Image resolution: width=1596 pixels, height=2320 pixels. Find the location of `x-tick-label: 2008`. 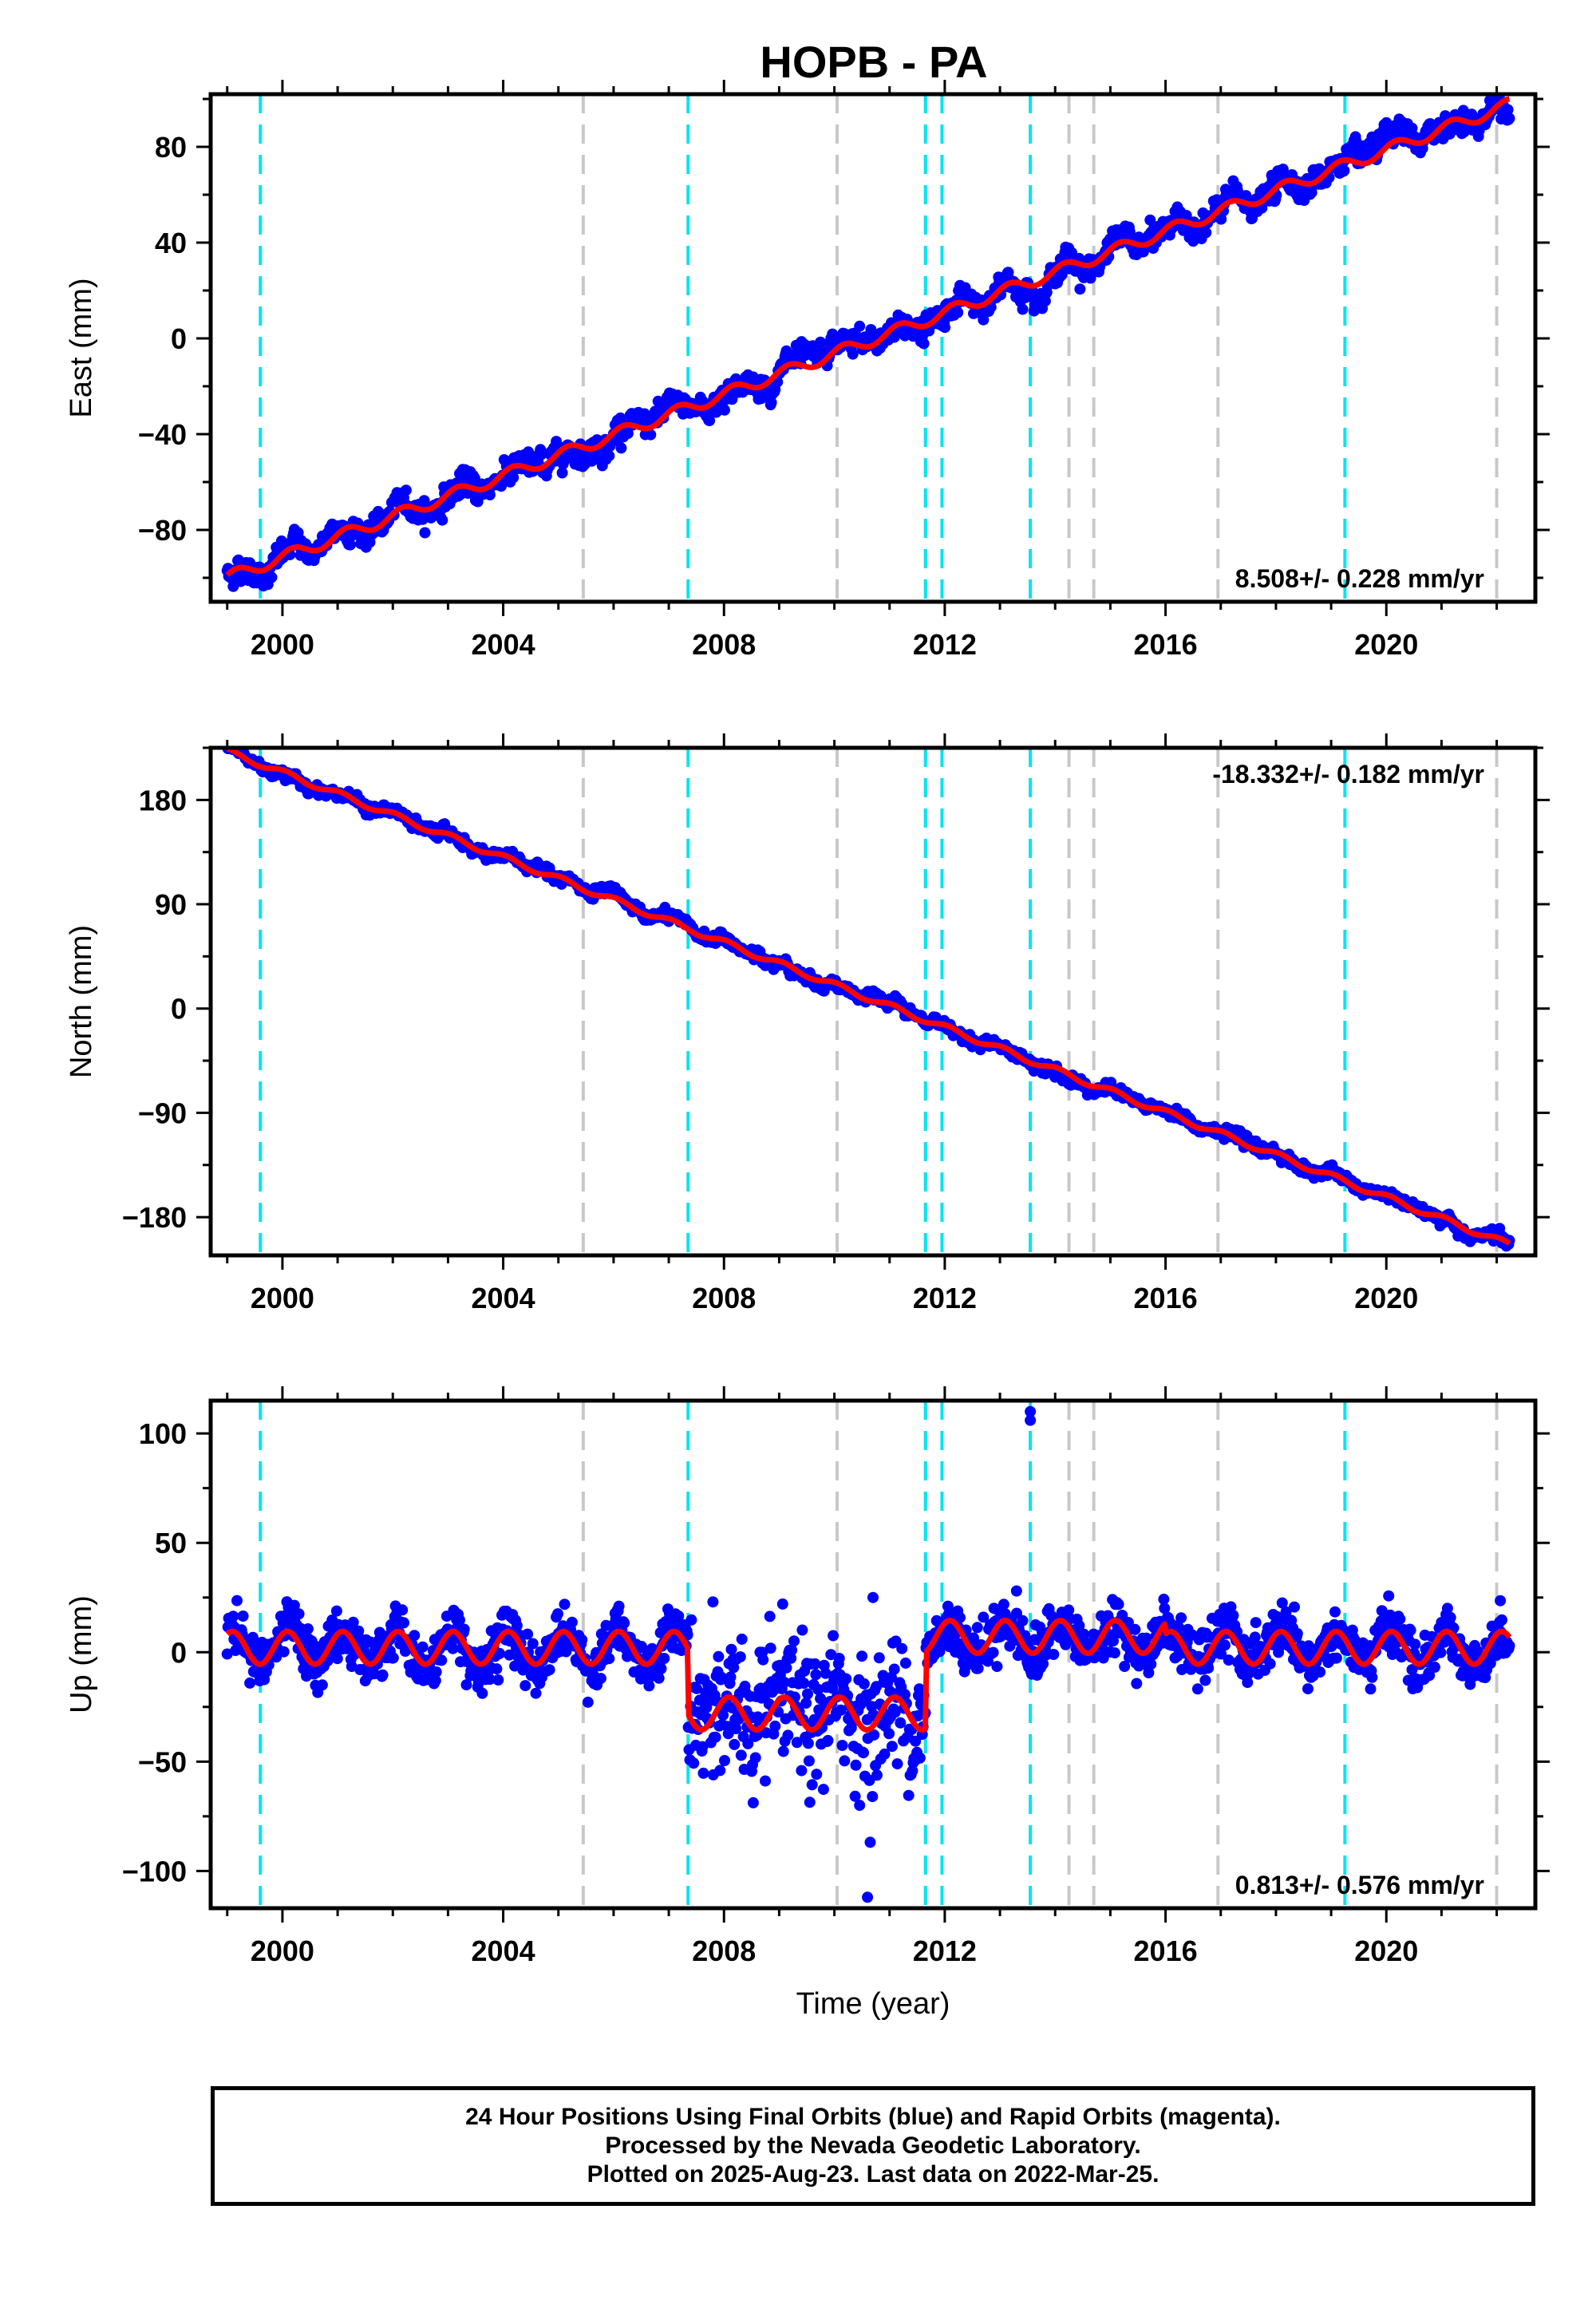

x-tick-label: 2008 is located at coordinates (724, 644).